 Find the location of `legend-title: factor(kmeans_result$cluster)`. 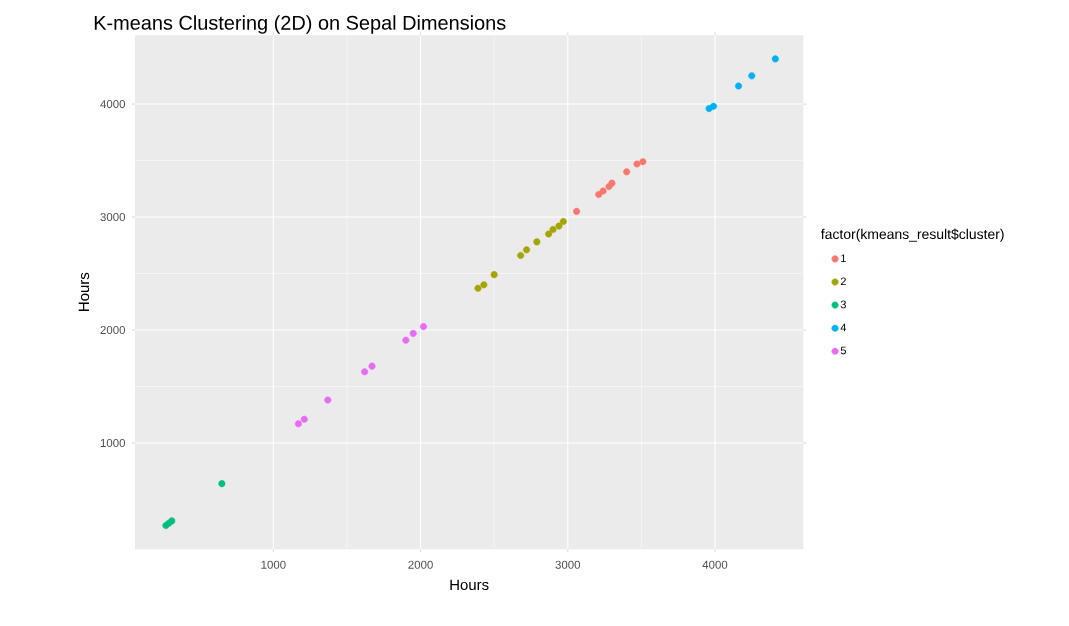

legend-title: factor(kmeans_result$cluster) is located at coordinates (912, 235).